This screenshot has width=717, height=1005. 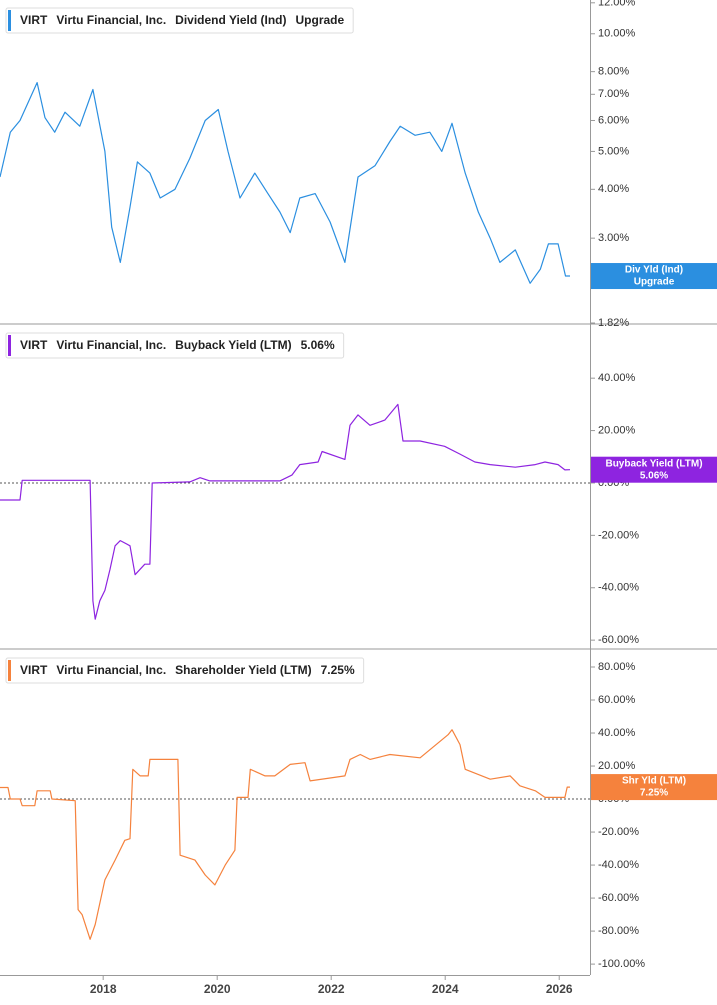 I want to click on y-tick-label: 5.00%, so click(x=613, y=151).